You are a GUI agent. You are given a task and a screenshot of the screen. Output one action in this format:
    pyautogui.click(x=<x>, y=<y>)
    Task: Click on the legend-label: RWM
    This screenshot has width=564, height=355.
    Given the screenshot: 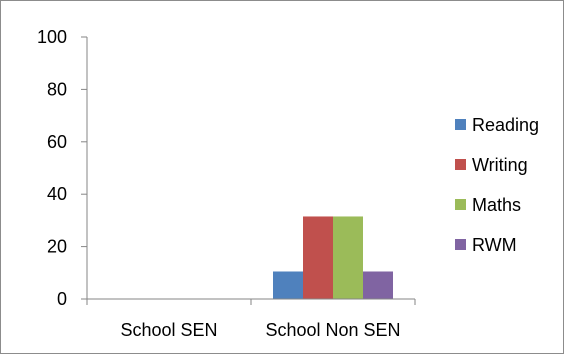 What is the action you would take?
    pyautogui.click(x=494, y=245)
    